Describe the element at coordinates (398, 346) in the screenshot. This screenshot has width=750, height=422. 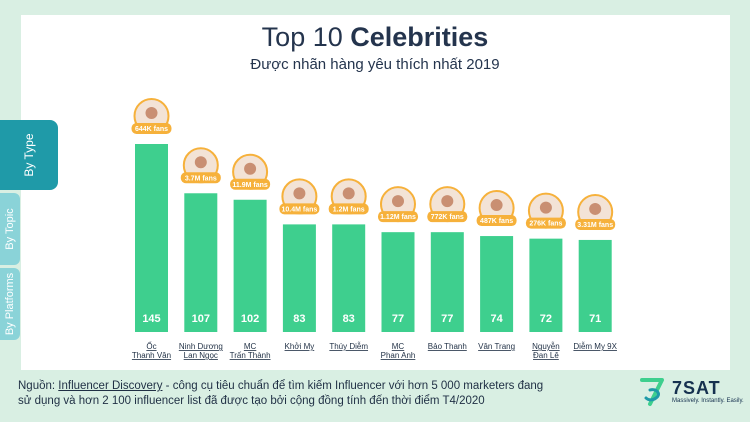
I see `category-label-6-1: MC` at that location.